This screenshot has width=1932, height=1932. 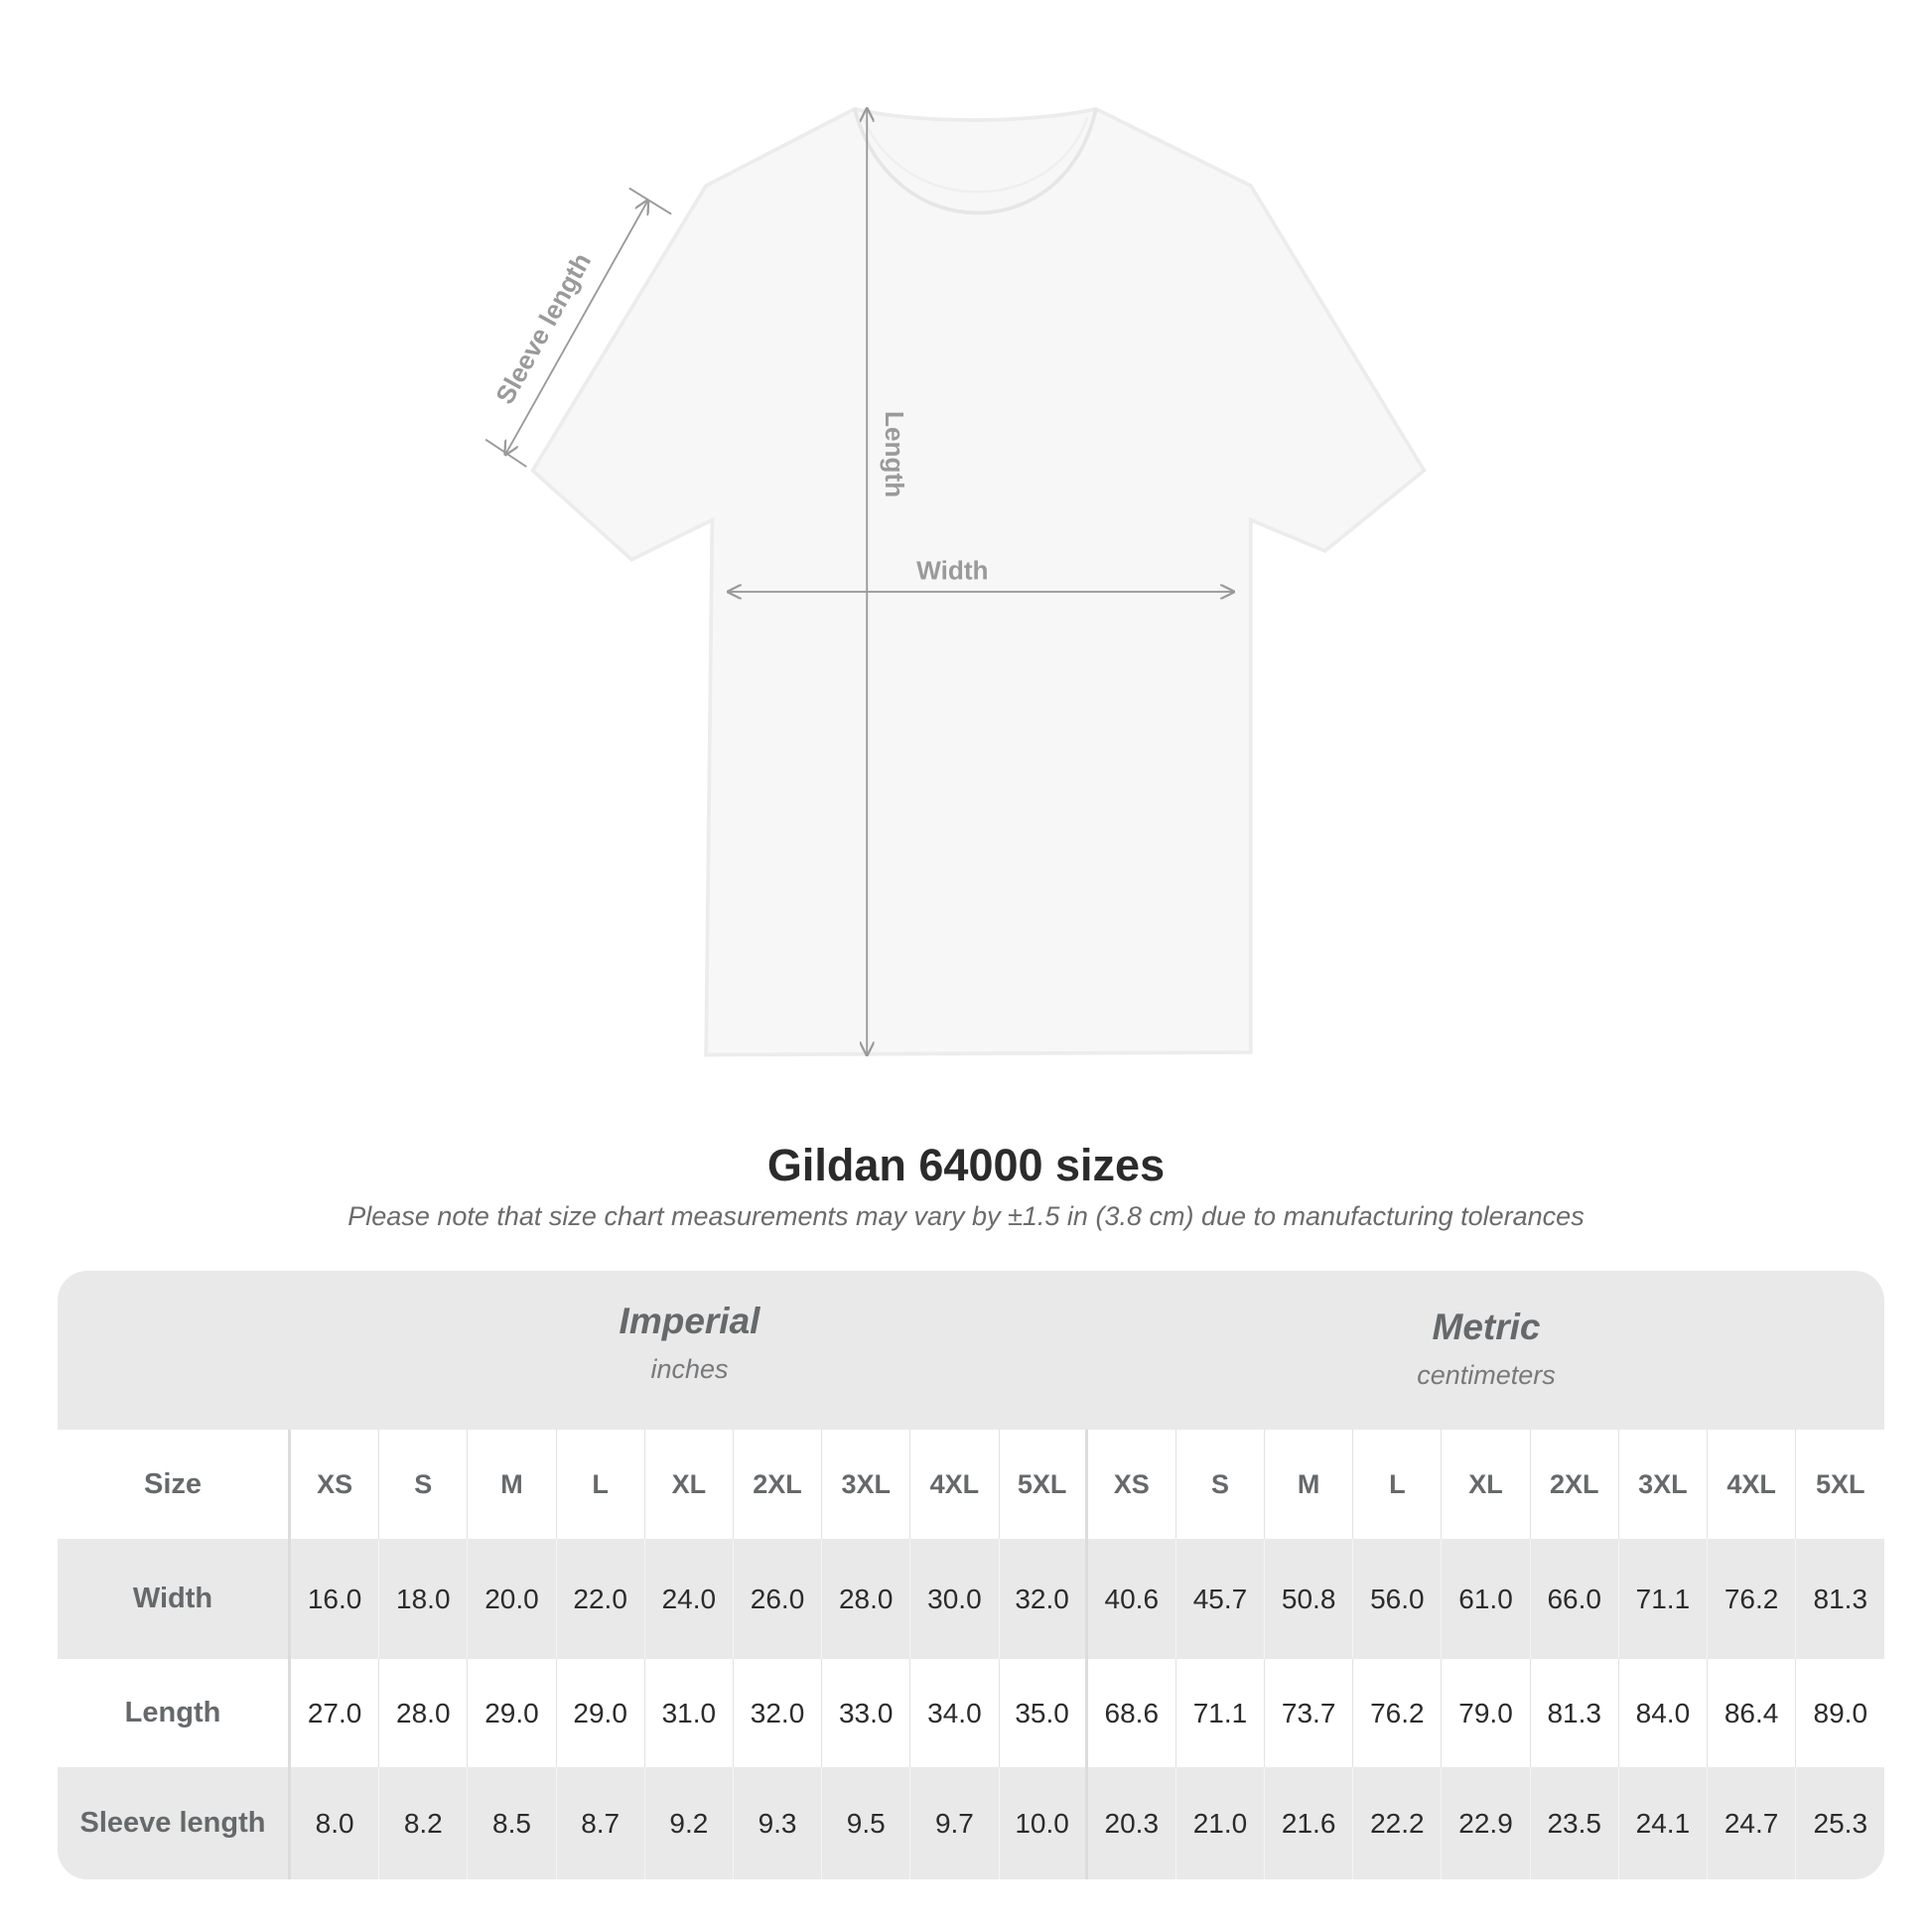 I want to click on page-title: Gildan 64000 sizes, so click(x=966, y=1165).